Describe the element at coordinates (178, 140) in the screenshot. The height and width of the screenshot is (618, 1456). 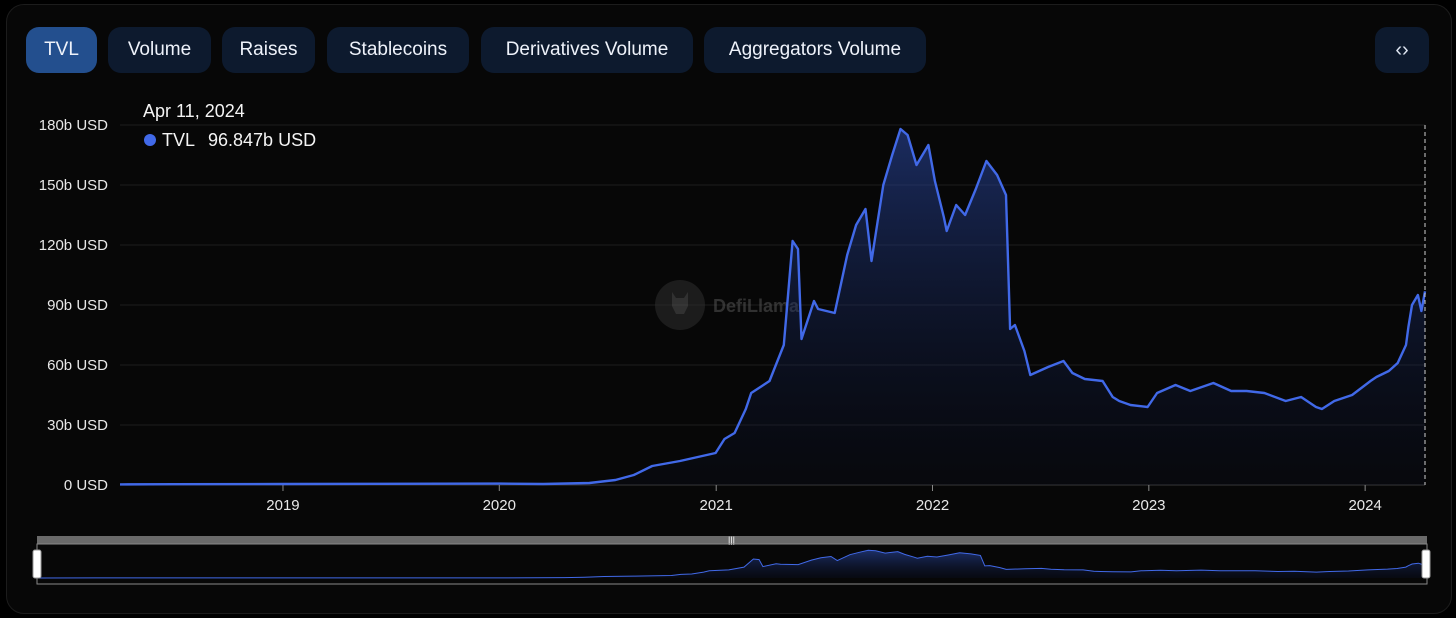
I see `tooltip-series-name: TVL` at that location.